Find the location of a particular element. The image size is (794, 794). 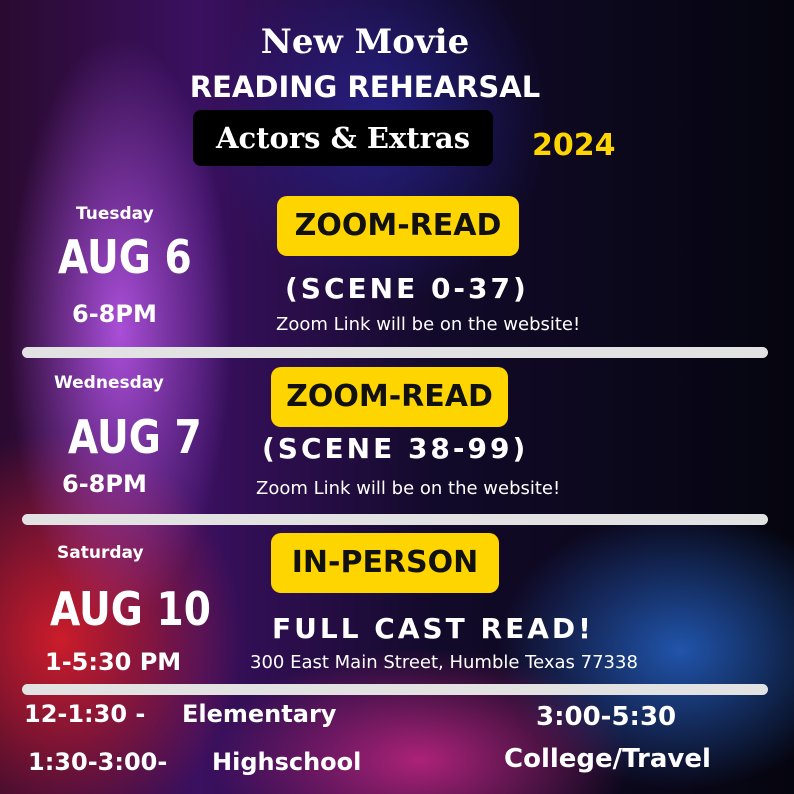

session-note: 300 East Main Street, Humble Texas 77338 is located at coordinates (444, 662).